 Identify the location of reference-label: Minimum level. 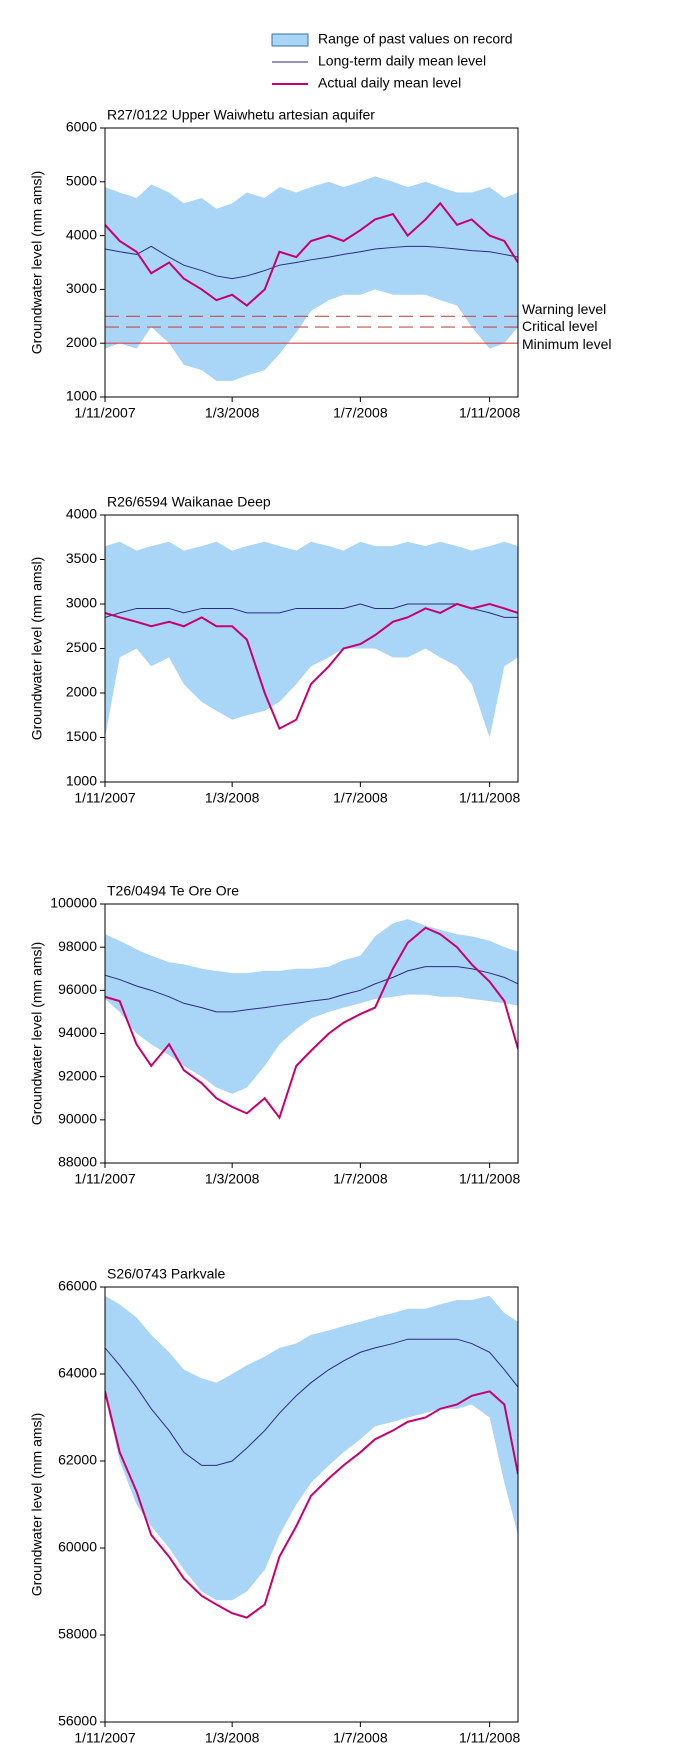
(566, 344).